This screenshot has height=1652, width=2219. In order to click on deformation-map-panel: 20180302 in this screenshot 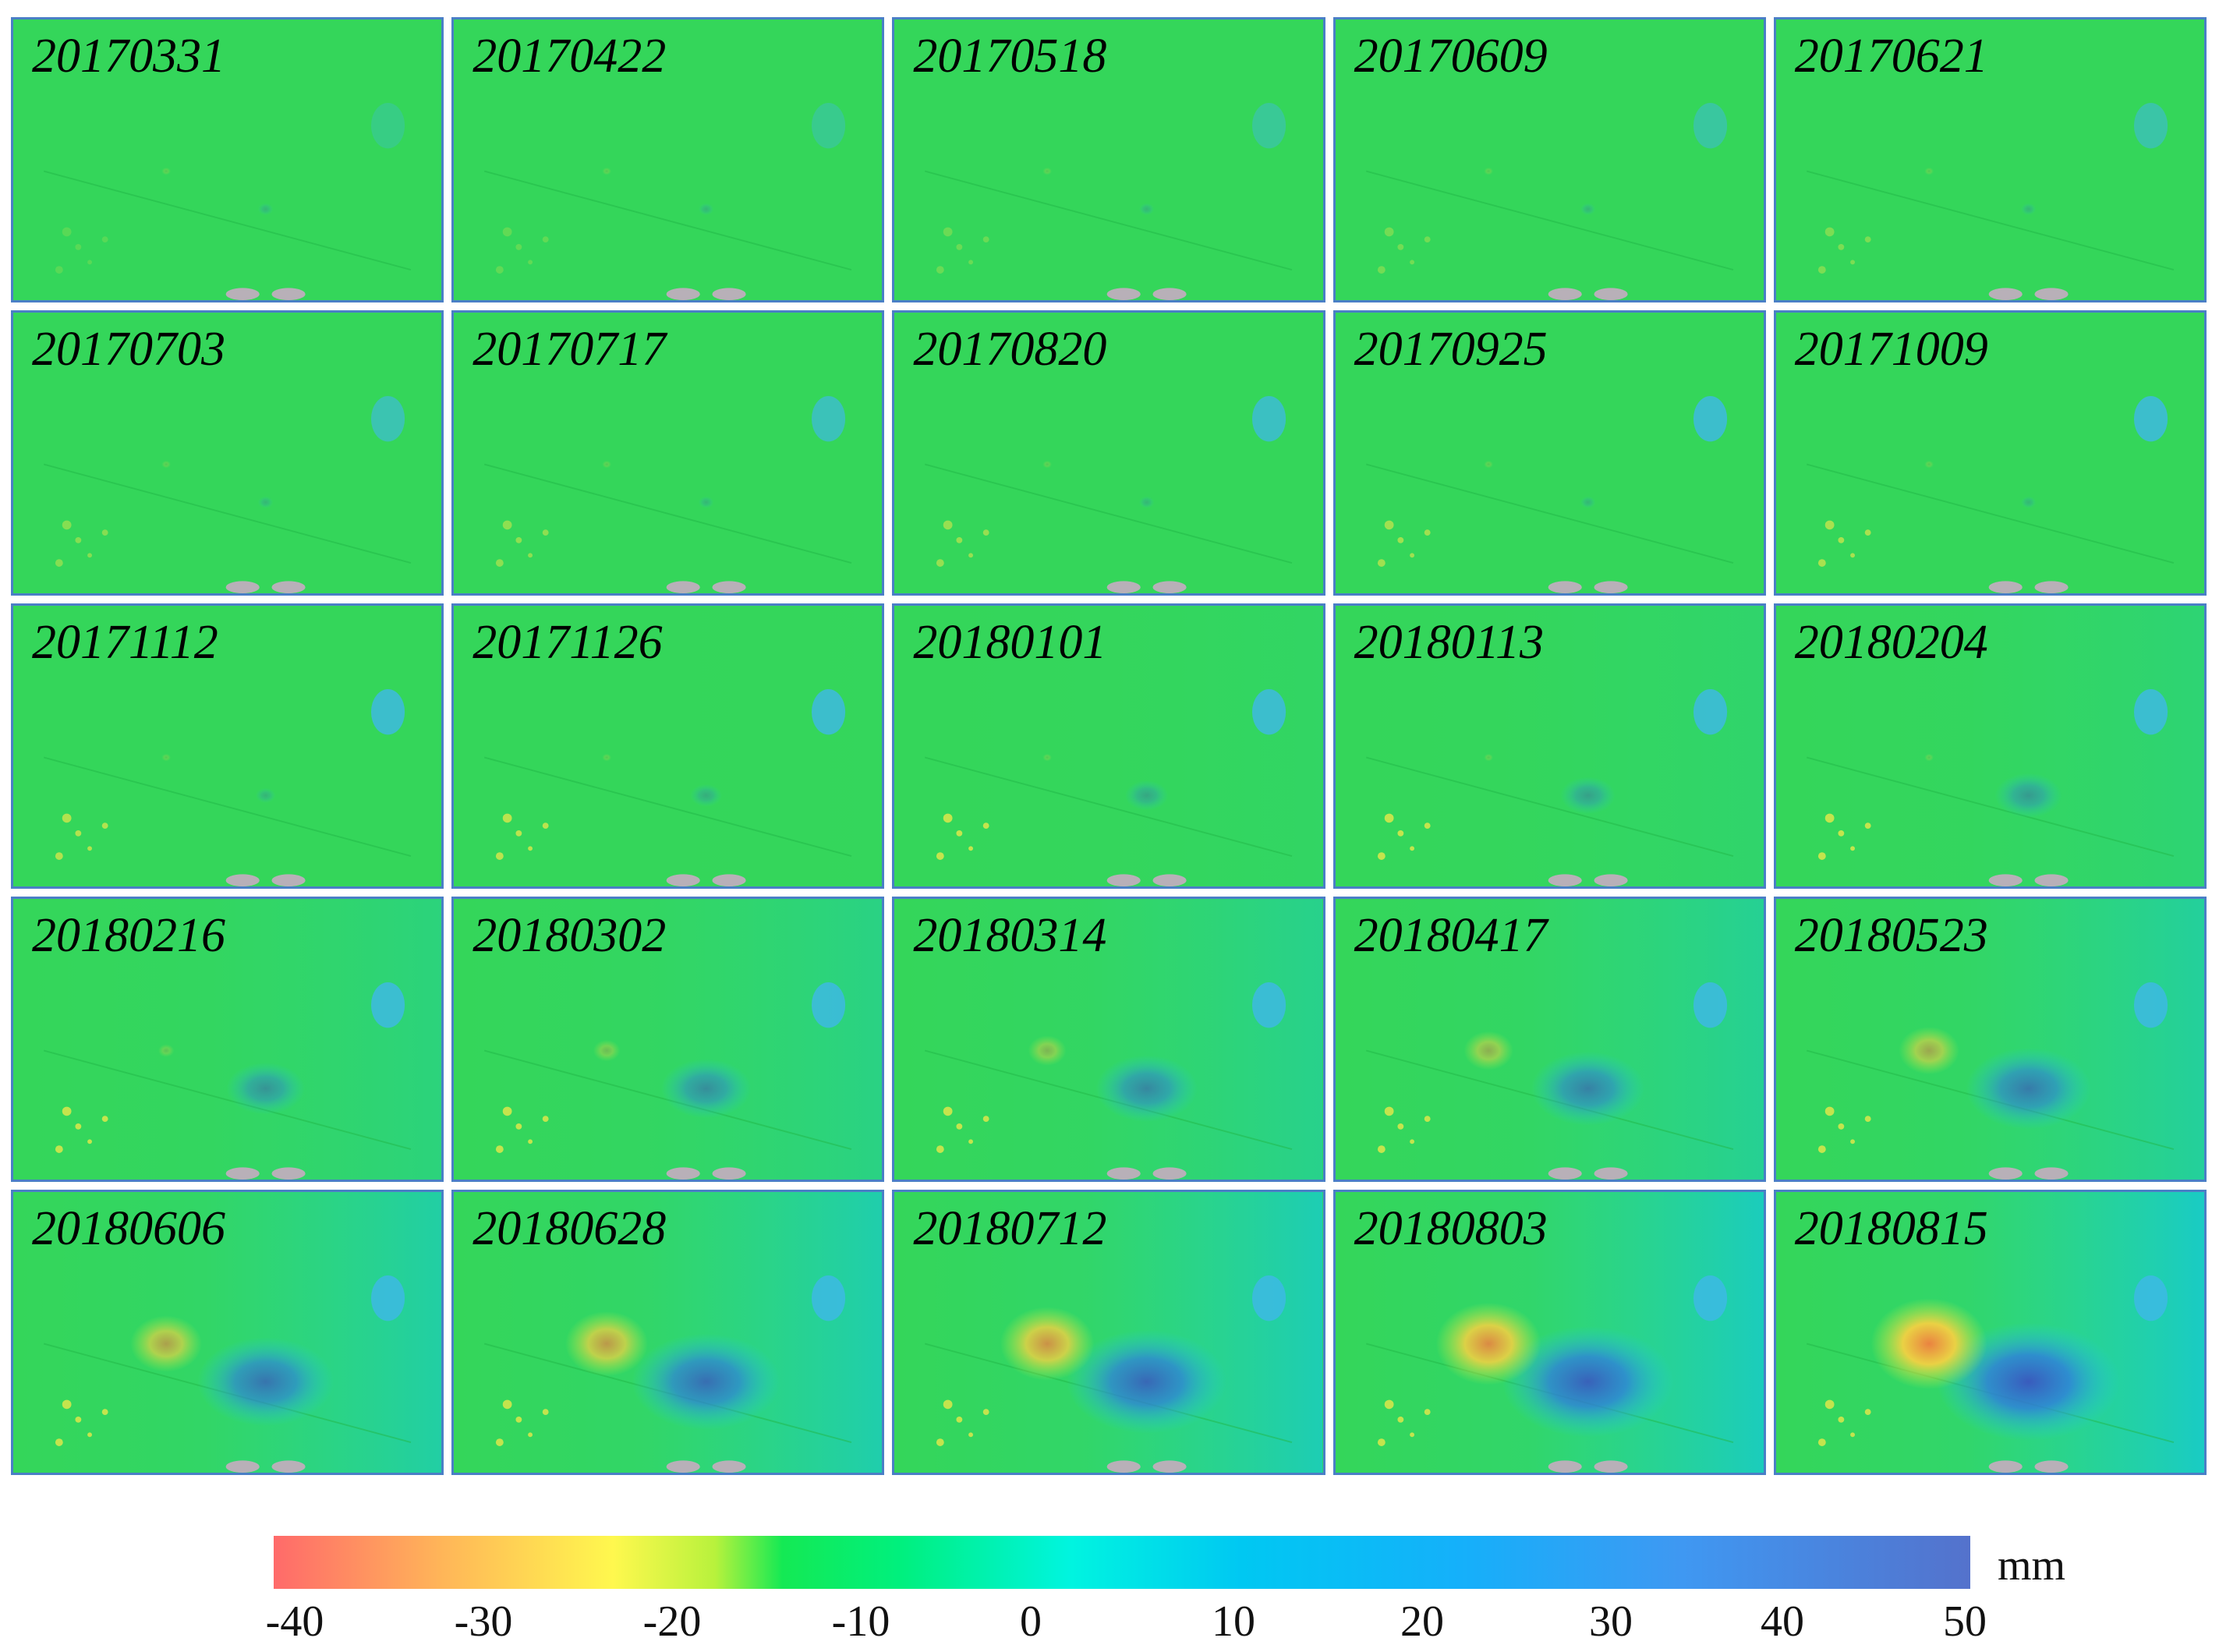, I will do `click(668, 1039)`.